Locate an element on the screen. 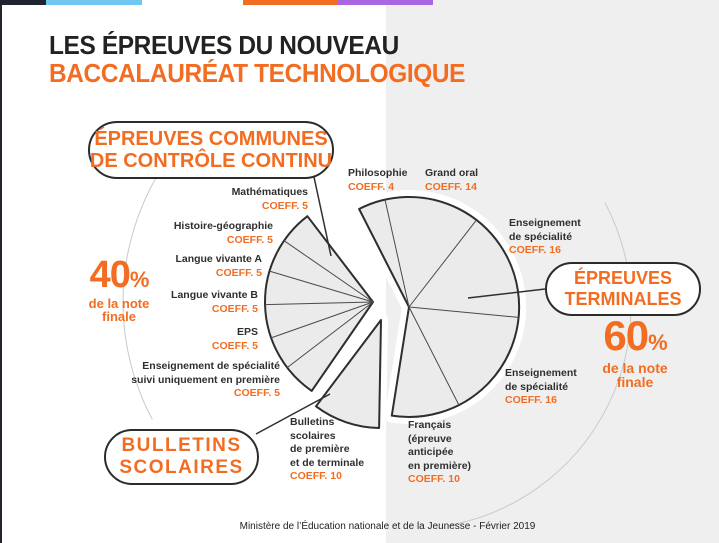 This screenshot has height=543, width=719. callout-line: Grand oral is located at coordinates (452, 173).